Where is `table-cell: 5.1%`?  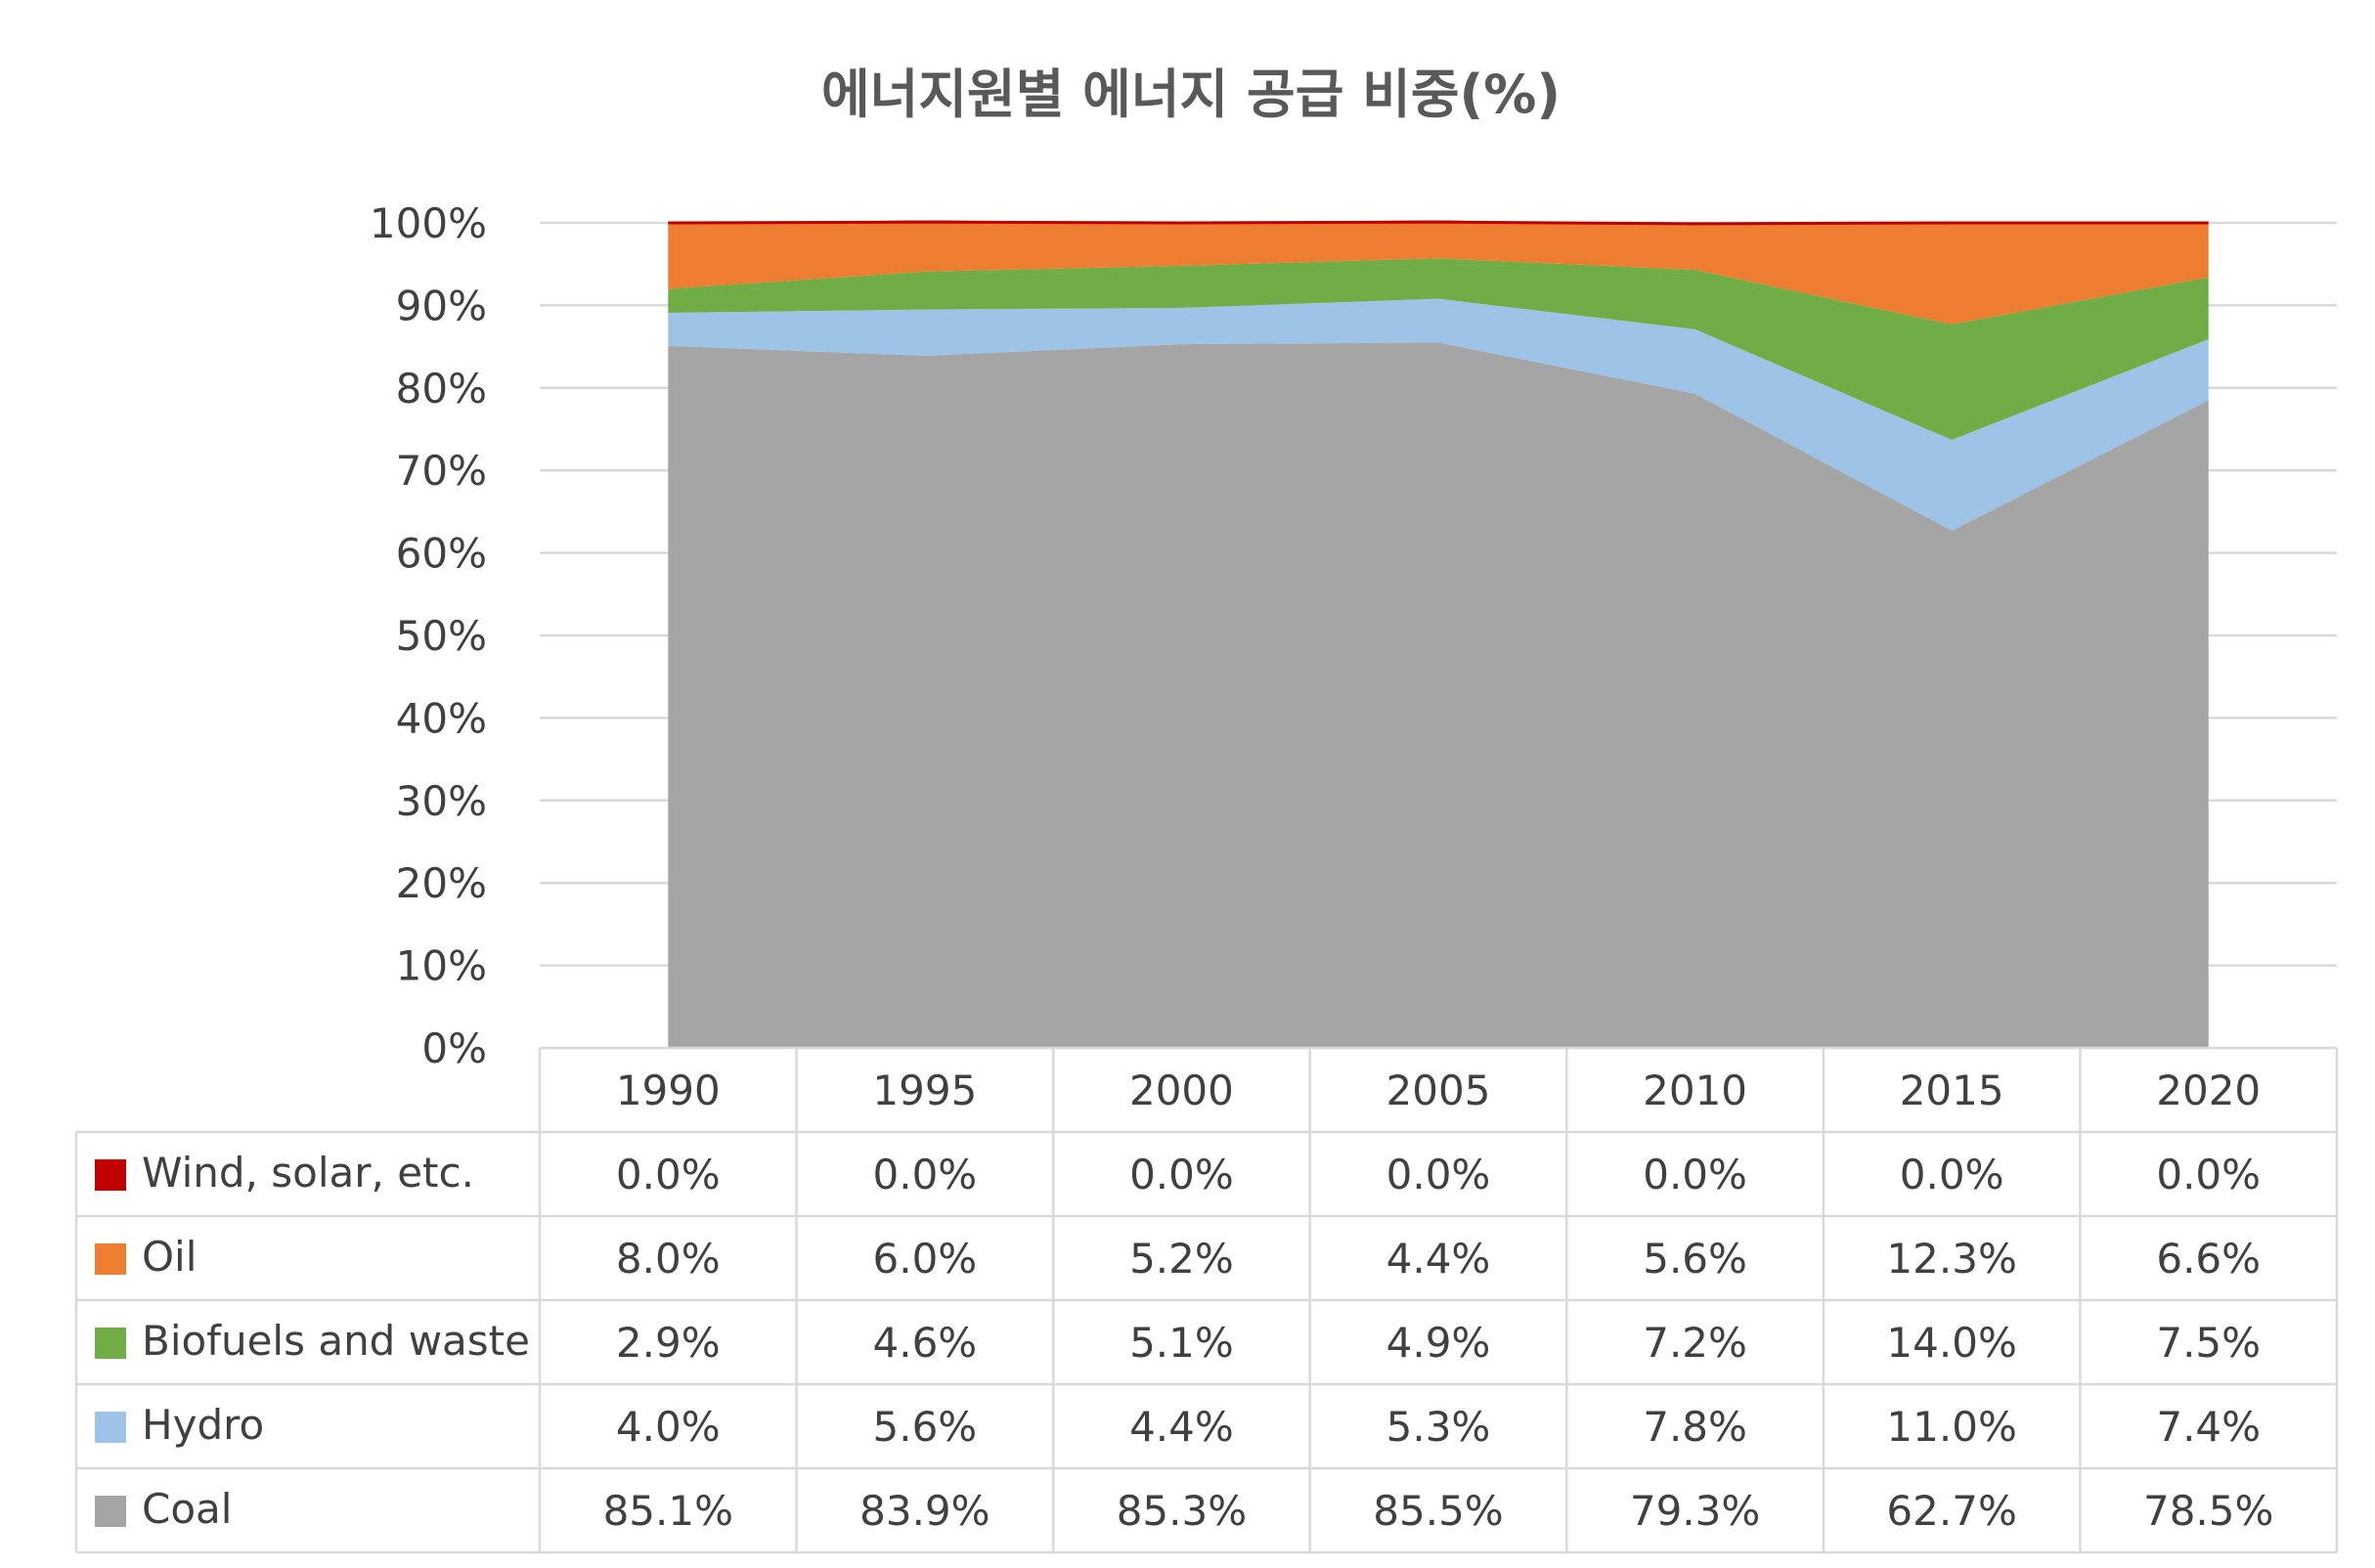
table-cell: 5.1% is located at coordinates (1181, 1343).